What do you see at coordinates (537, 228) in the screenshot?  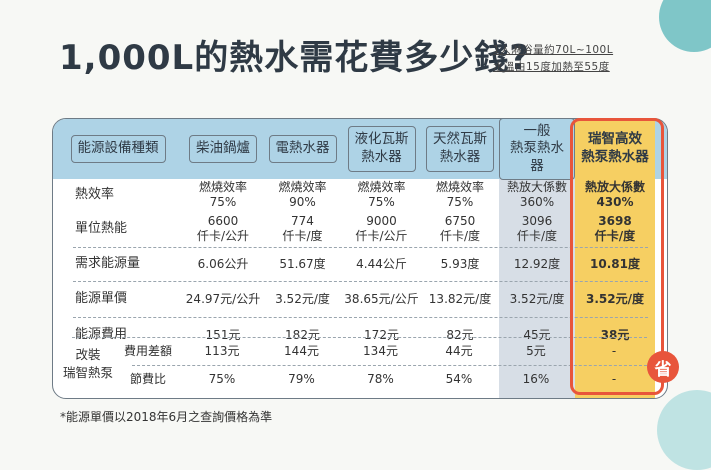 I see `cell-unit-heat-4: 3096 仟卡/度` at bounding box center [537, 228].